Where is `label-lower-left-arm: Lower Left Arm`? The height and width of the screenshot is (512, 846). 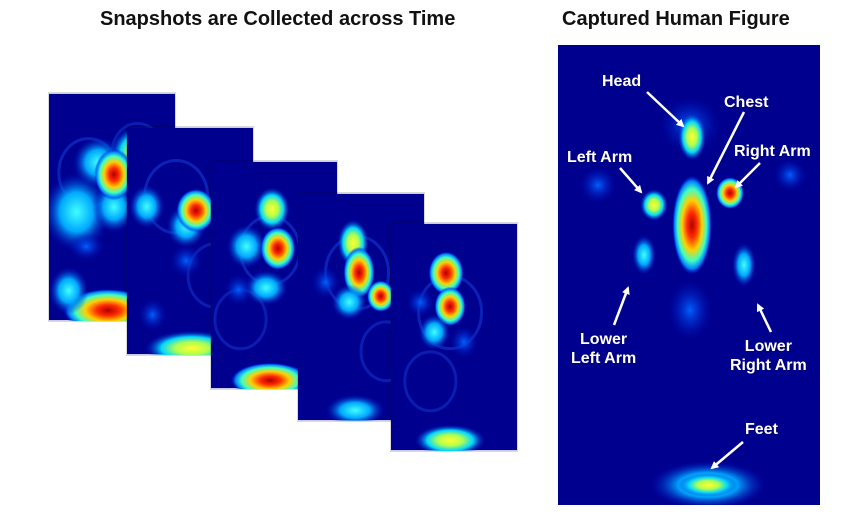 label-lower-left-arm: Lower Left Arm is located at coordinates (604, 349).